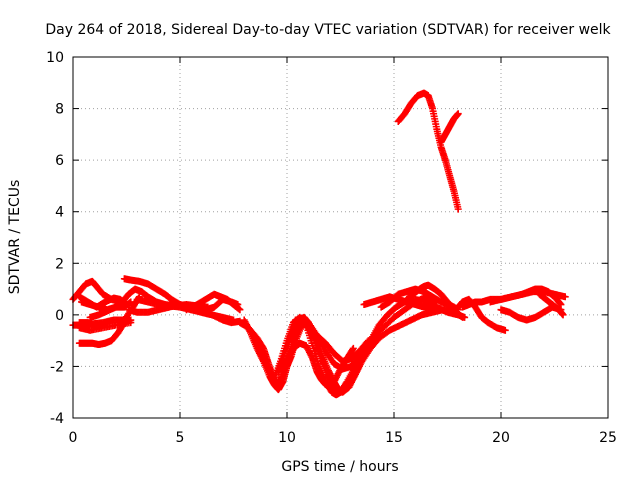 The image size is (640, 484). Describe the element at coordinates (608, 438) in the screenshot. I see `x-tick-label: 25` at that location.